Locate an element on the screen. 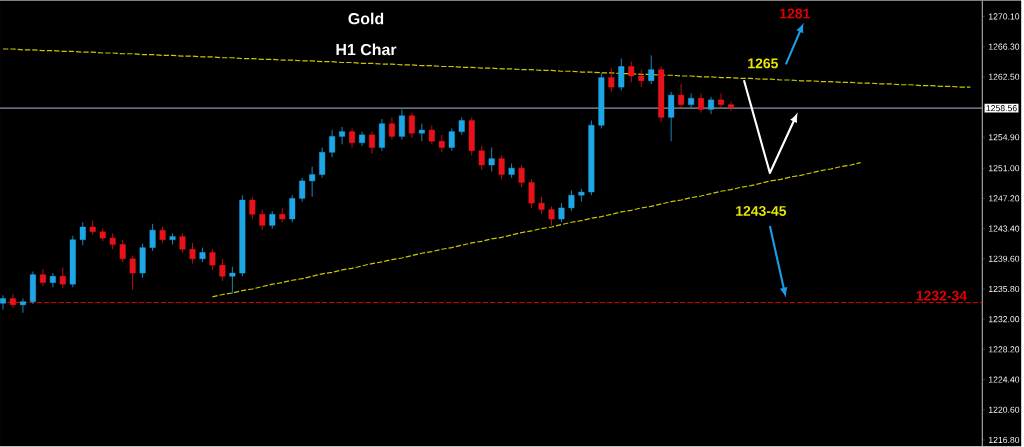  text: Gold is located at coordinates (366, 18).